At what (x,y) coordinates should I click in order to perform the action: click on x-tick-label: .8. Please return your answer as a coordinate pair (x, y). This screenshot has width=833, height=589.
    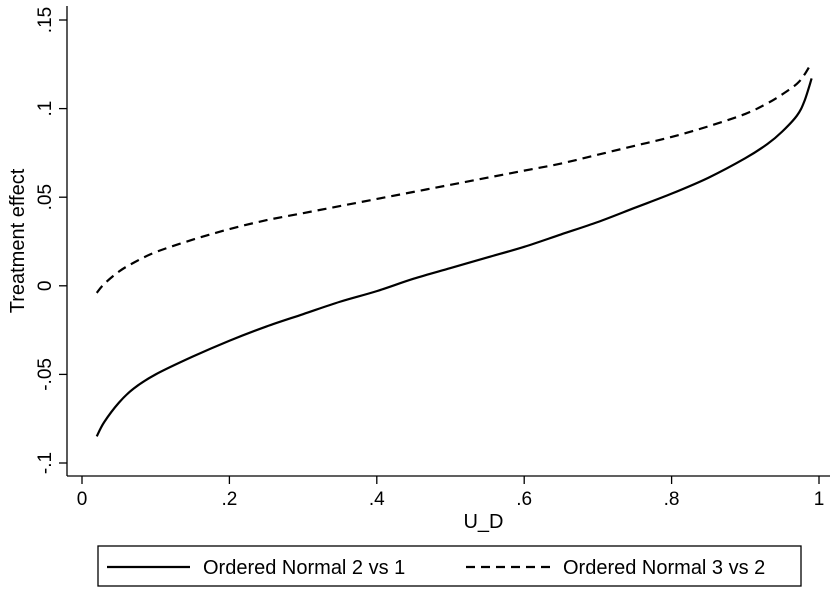
    Looking at the image, I should click on (672, 499).